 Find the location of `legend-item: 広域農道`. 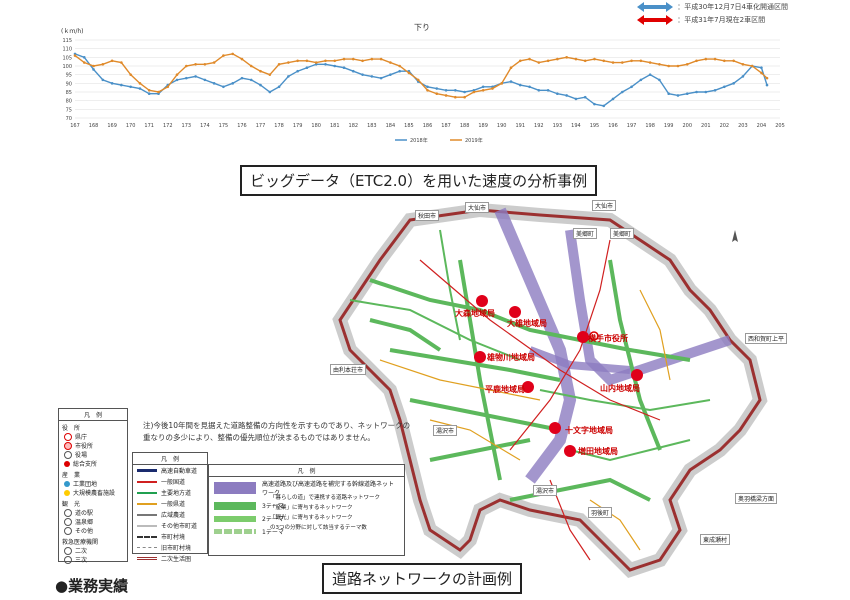

legend-item: 広域農道 is located at coordinates (170, 514).